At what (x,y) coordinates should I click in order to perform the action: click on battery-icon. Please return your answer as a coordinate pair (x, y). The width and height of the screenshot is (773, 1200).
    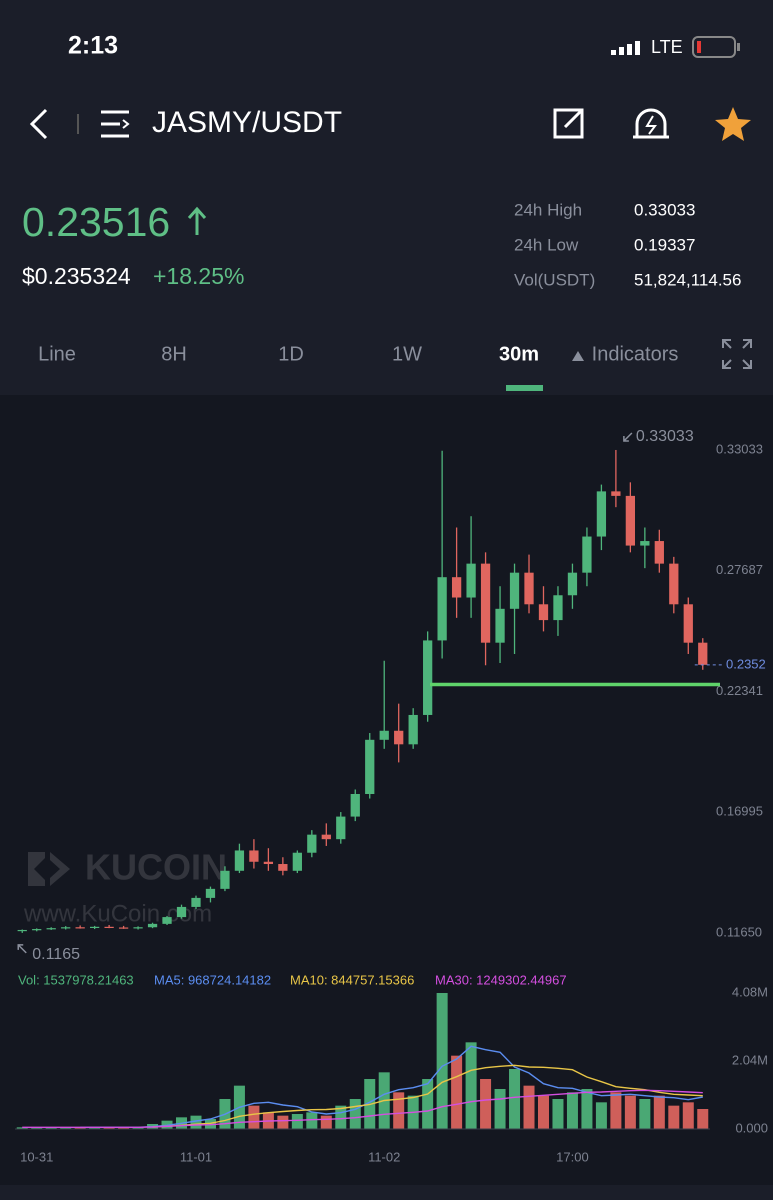
    Looking at the image, I should click on (716, 47).